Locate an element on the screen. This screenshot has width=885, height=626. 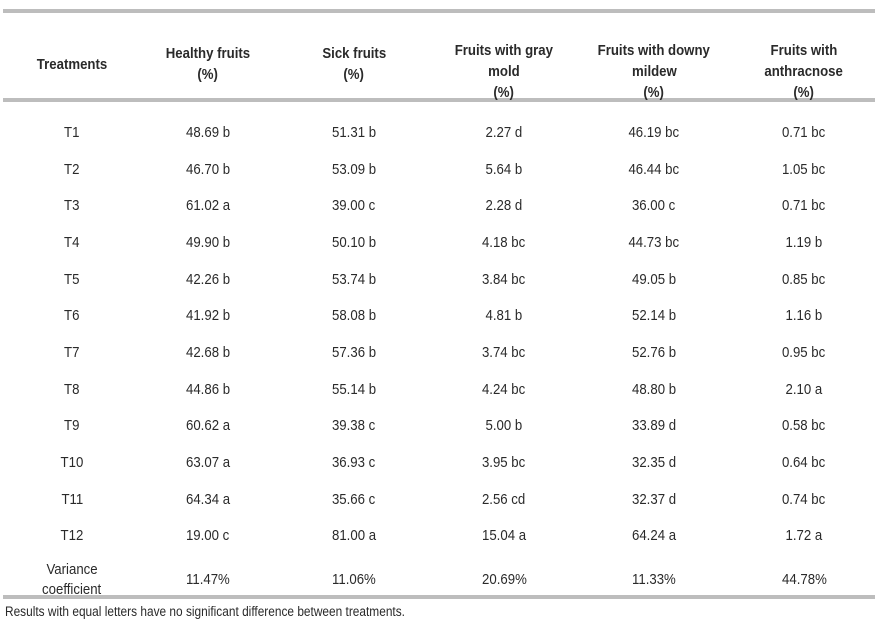
value-cell: 2.28 d is located at coordinates (504, 206).